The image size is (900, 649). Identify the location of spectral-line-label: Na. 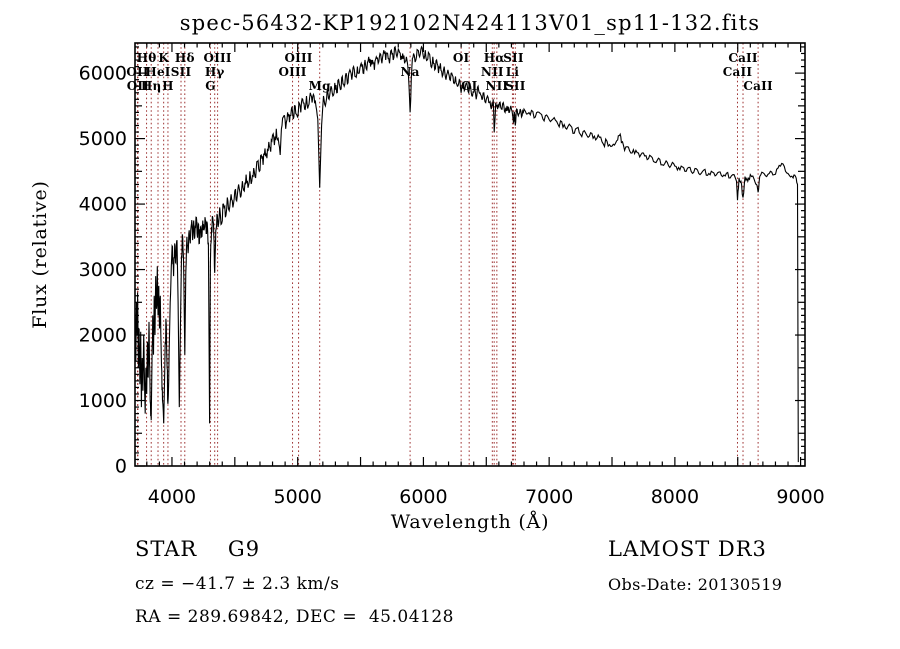
(410, 72).